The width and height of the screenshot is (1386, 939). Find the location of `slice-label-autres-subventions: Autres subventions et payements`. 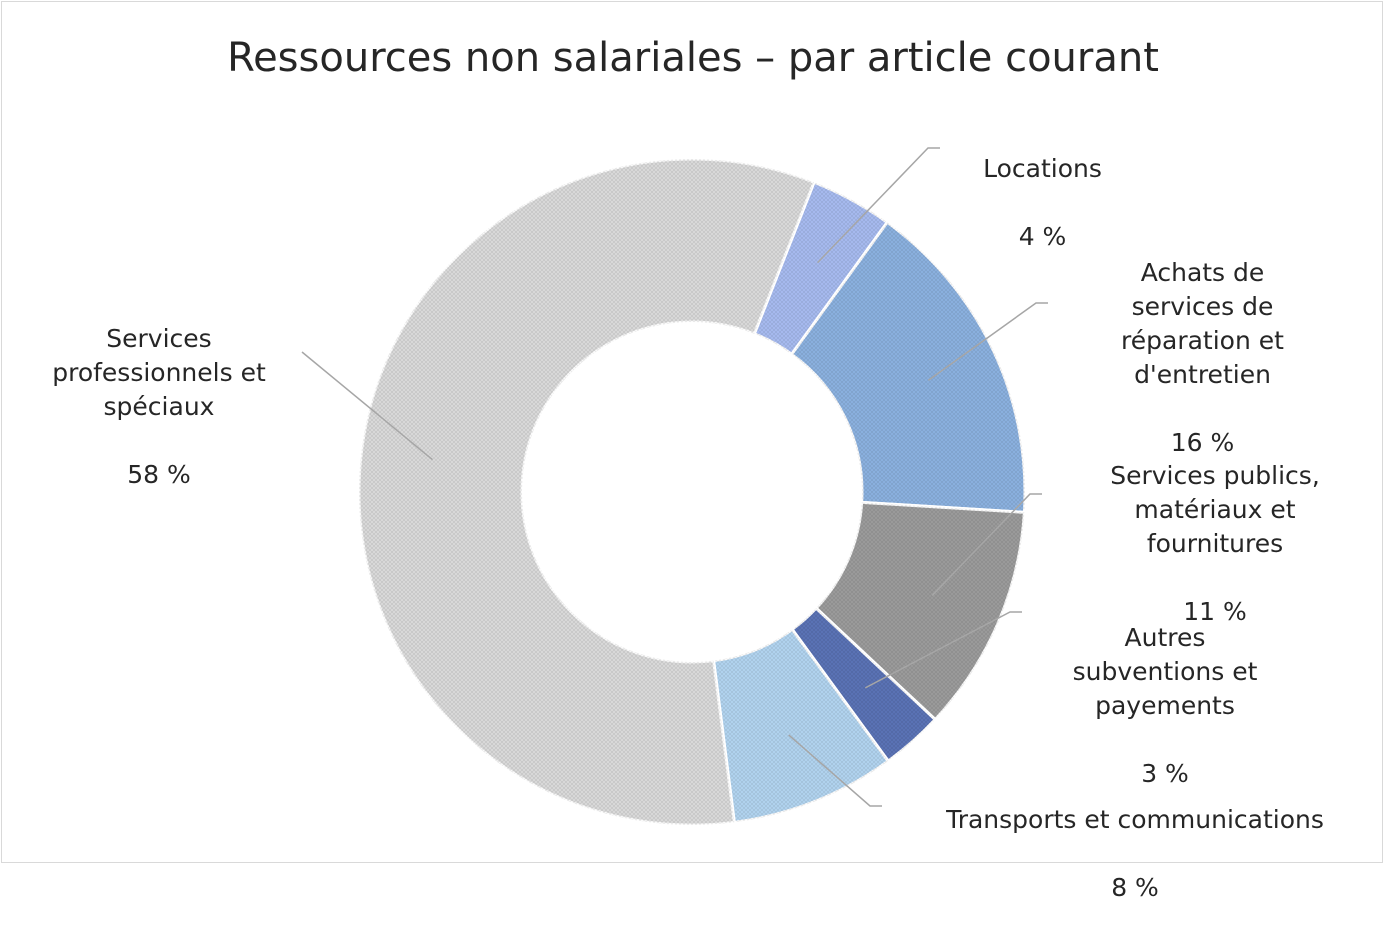

slice-label-autres-subventions: Autres subventions et payements is located at coordinates (1165, 671).